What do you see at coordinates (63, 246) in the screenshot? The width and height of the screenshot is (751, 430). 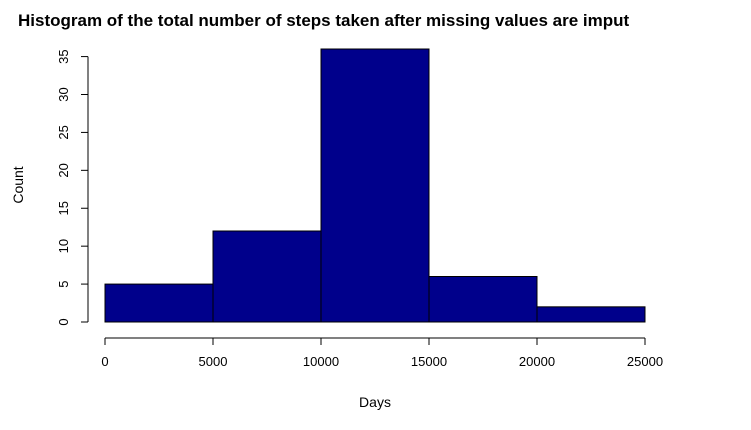 I see `y-tick-label-2: 10` at bounding box center [63, 246].